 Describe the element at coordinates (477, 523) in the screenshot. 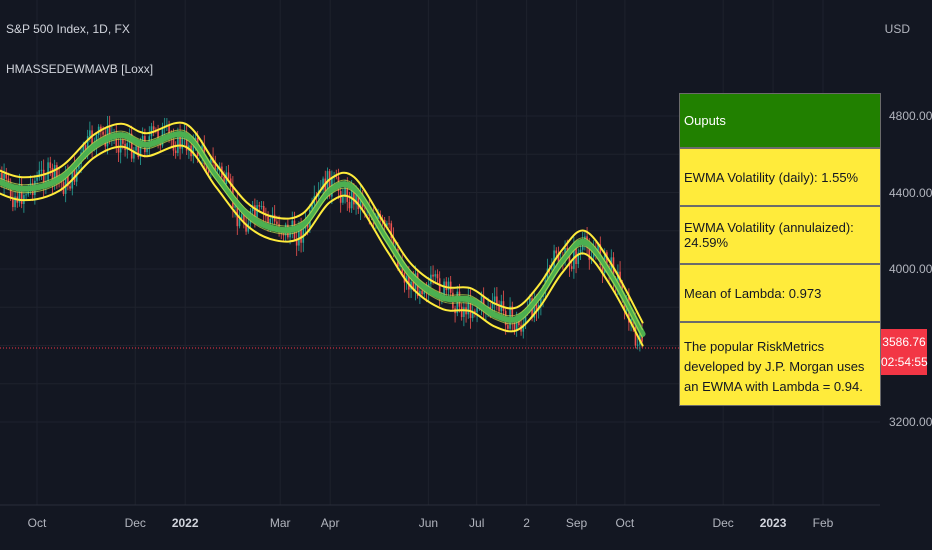

I see `x-tick-label: Jul` at that location.